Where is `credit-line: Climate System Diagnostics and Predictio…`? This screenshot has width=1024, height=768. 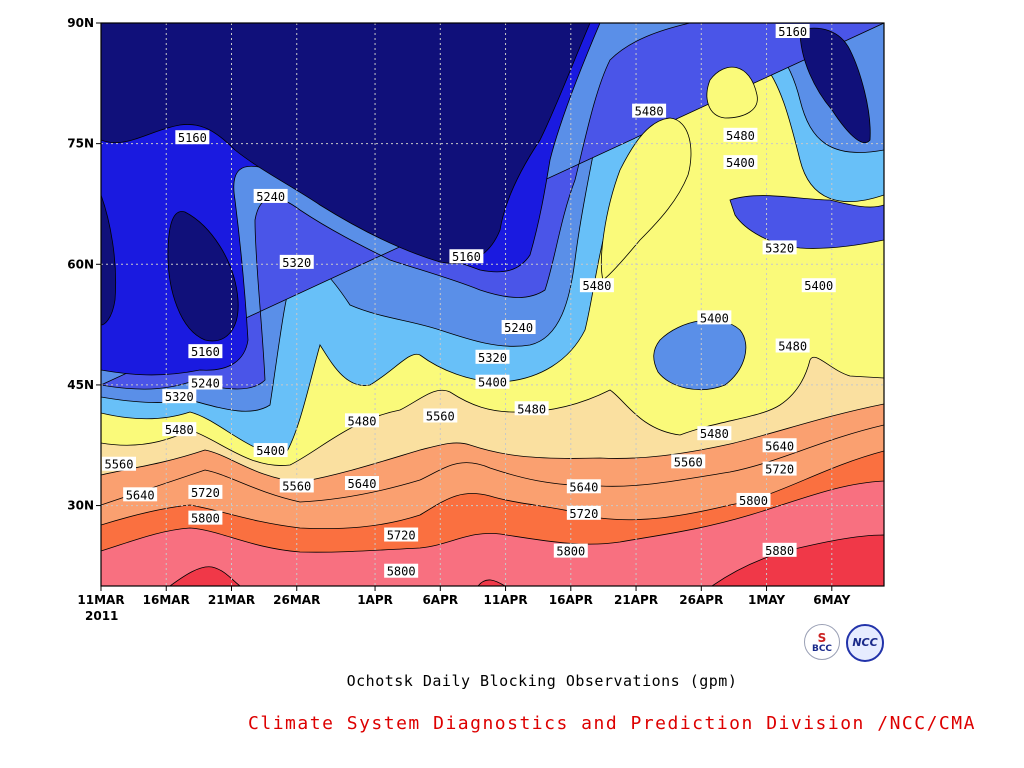 credit-line: Climate System Diagnostics and Predictio… is located at coordinates (612, 723).